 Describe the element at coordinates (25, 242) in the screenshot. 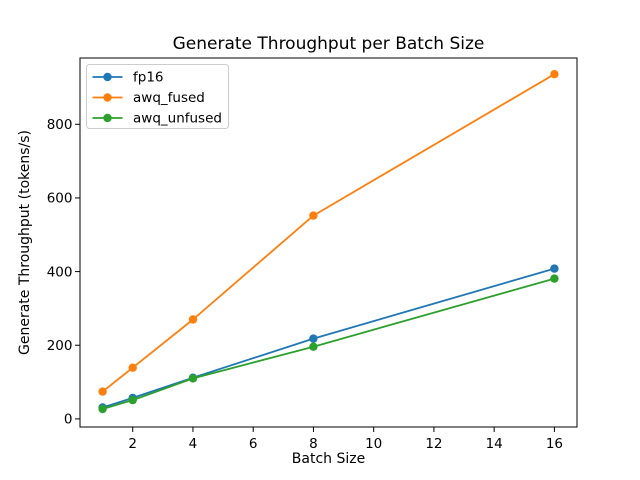

I see `y-axis-label: Generate Throughput (tokens/s)` at that location.